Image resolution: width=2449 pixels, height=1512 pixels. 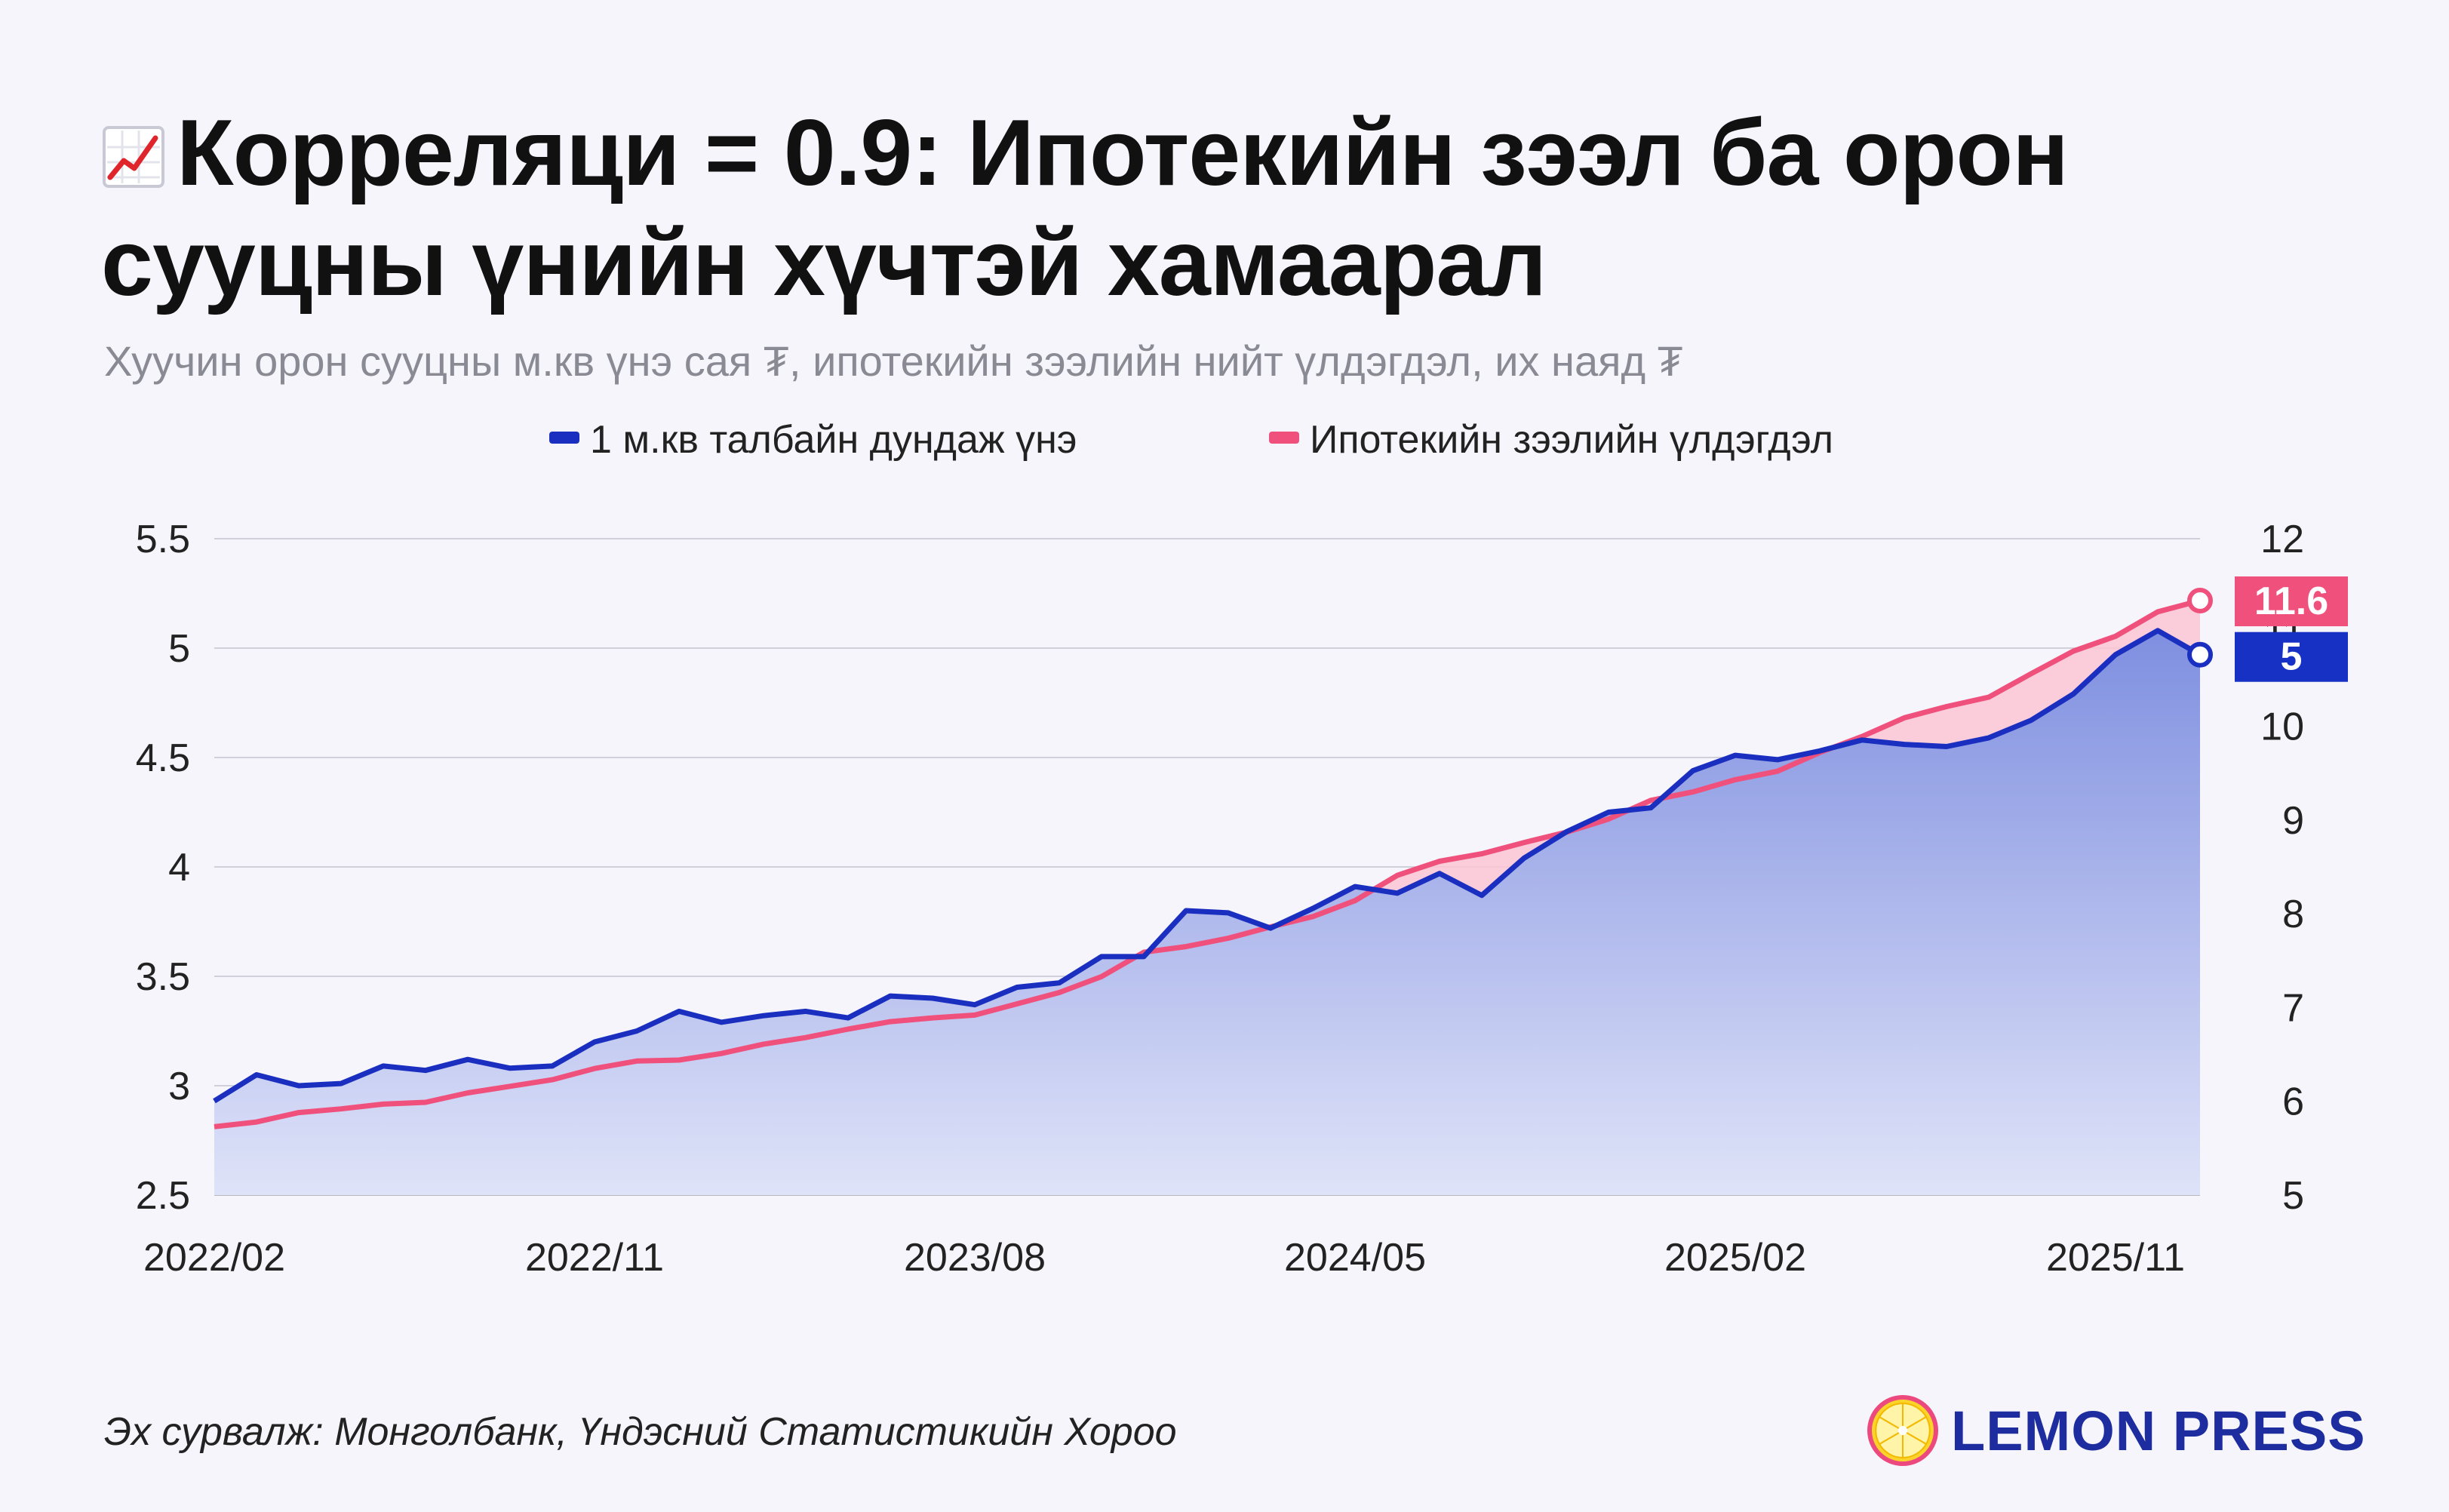 I want to click on lemon-press-logo: LEMON PRESS, so click(x=2116, y=1430).